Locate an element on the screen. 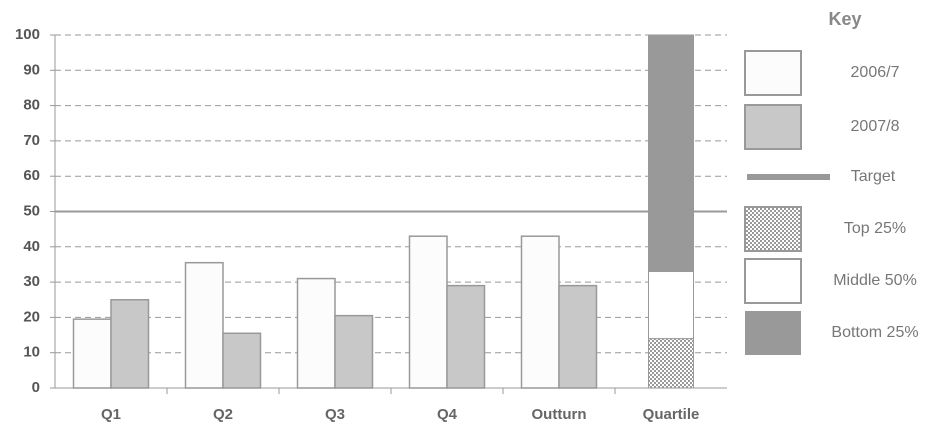 The image size is (937, 428). x-tick-label: Q2 is located at coordinates (223, 414).